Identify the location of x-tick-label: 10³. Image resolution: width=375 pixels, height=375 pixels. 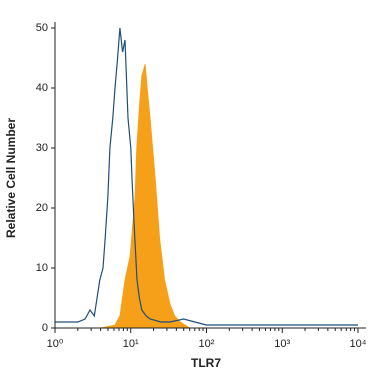
(282, 344).